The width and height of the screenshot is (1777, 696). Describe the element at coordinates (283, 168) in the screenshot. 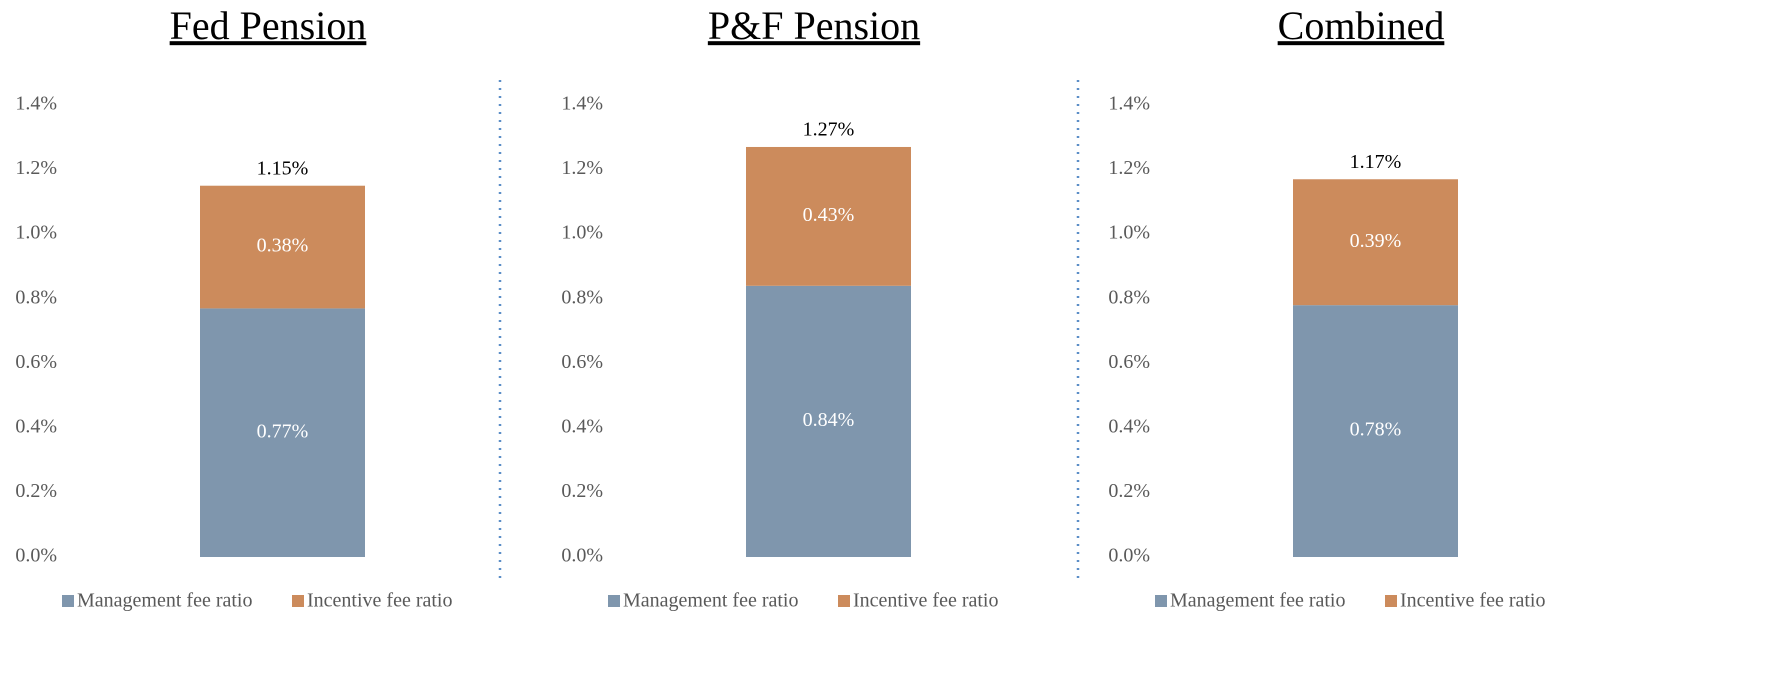

I see `total-label: 1.15%` at that location.